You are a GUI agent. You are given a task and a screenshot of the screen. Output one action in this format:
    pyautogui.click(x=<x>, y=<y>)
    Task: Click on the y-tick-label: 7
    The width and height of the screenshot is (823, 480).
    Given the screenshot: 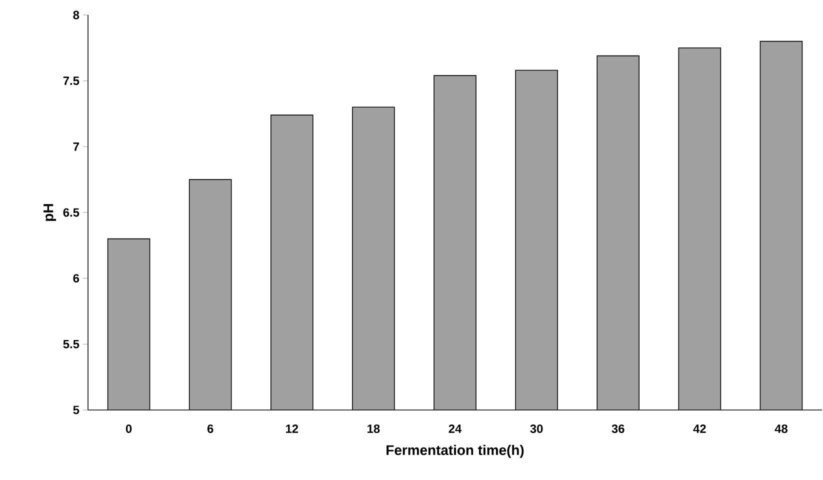 What is the action you would take?
    pyautogui.click(x=76, y=146)
    